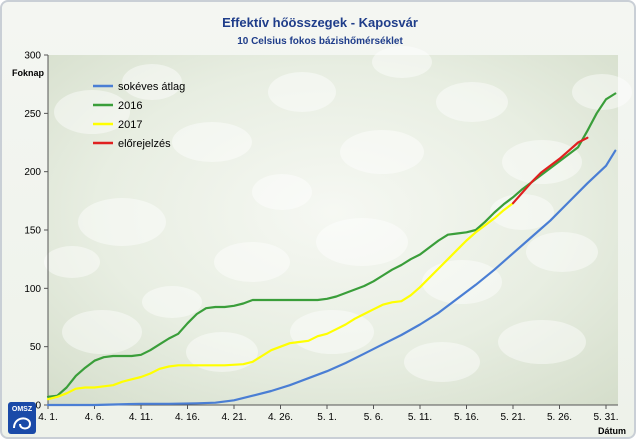 The width and height of the screenshot is (640, 443). What do you see at coordinates (466, 417) in the screenshot?
I see `x-tick-label: 5. 16.` at bounding box center [466, 417].